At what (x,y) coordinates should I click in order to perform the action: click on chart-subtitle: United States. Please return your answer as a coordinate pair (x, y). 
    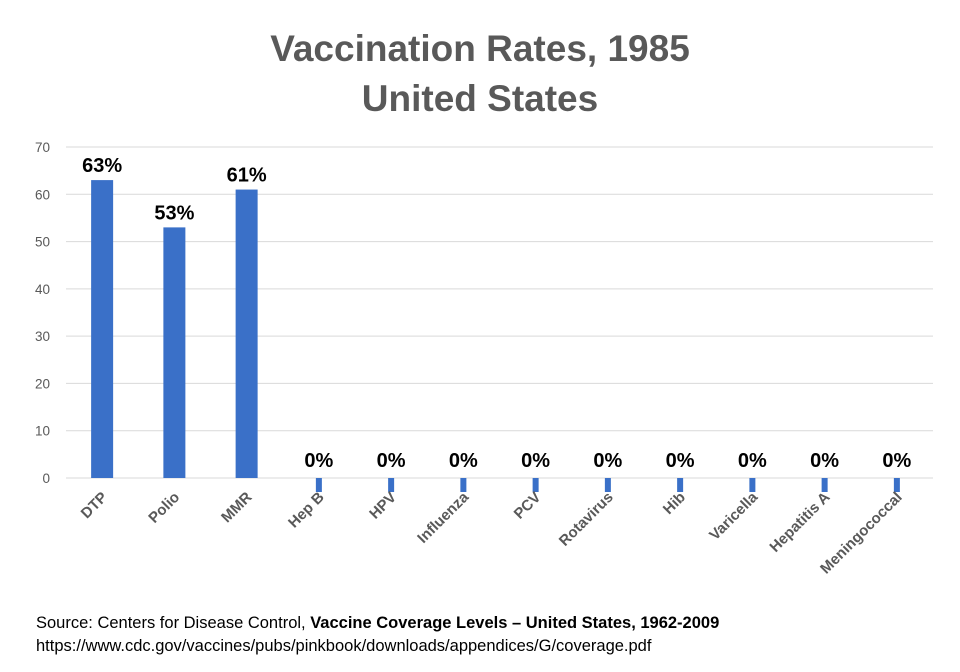
    Looking at the image, I should click on (480, 98).